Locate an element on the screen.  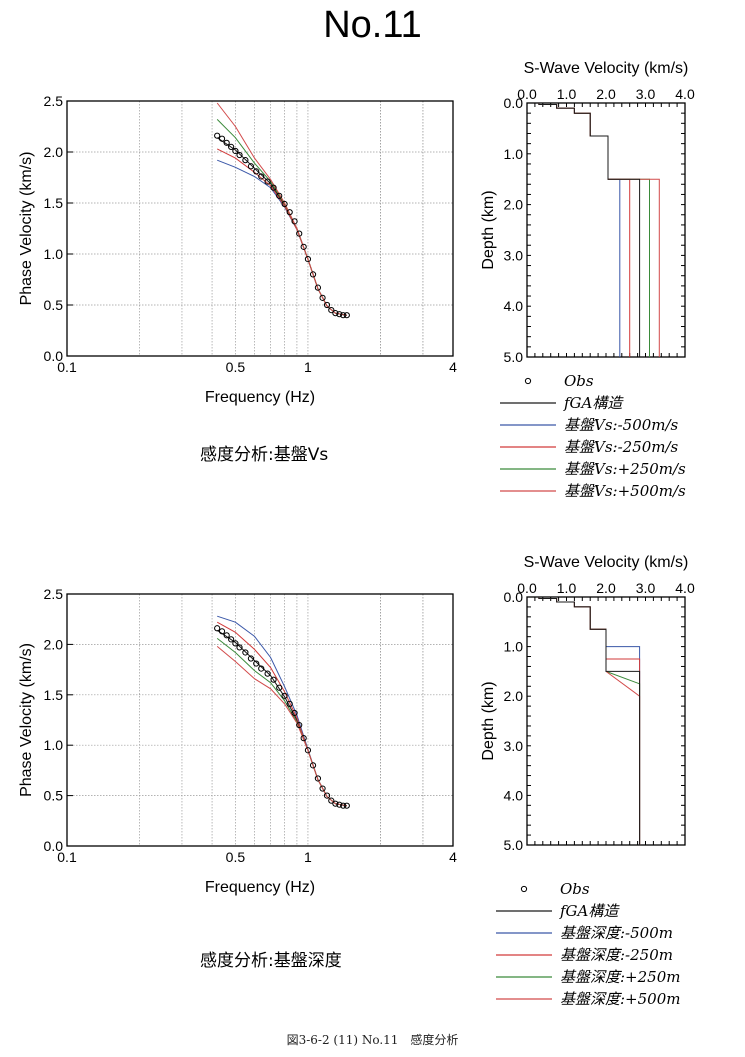
legend-label: 基盤深度:+250m is located at coordinates (620, 977).